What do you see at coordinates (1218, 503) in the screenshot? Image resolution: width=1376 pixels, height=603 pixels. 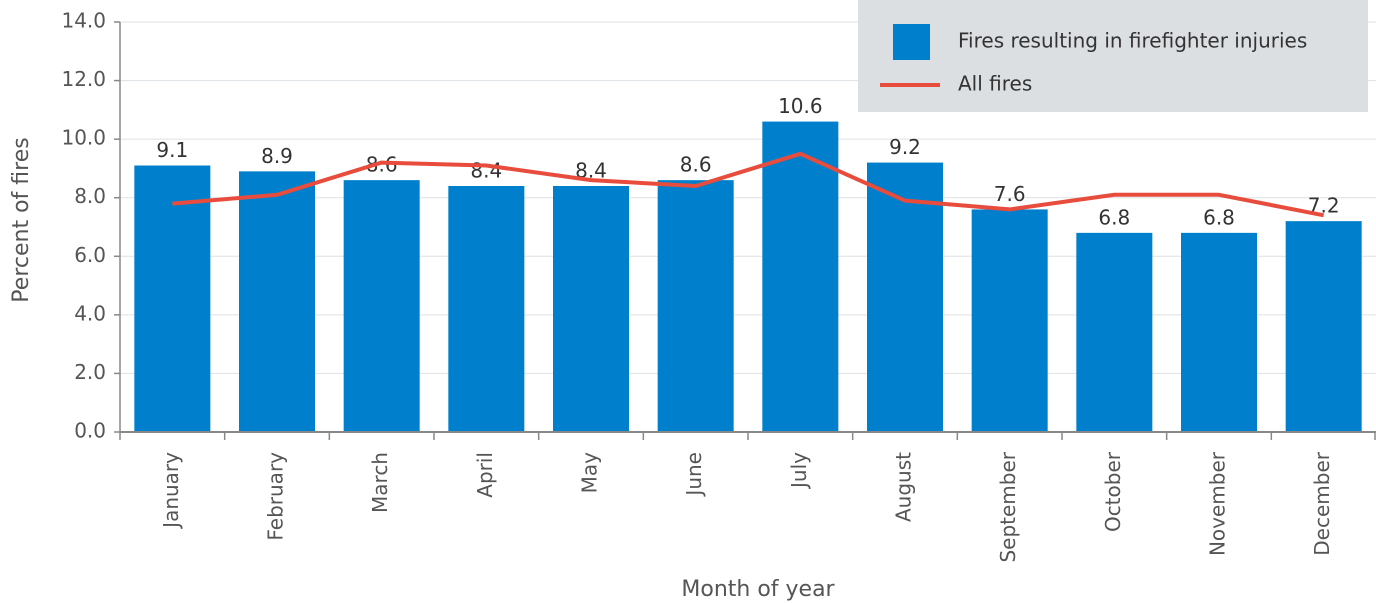 I see `x-tick-label: November` at bounding box center [1218, 503].